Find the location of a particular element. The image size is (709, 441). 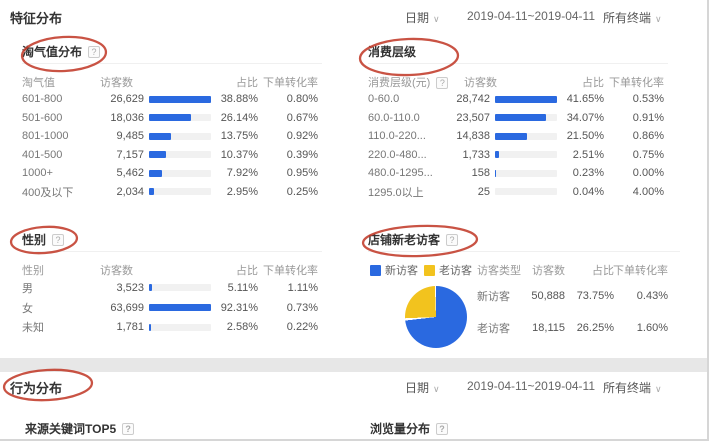

row-share: 0.23% is located at coordinates (588, 173).